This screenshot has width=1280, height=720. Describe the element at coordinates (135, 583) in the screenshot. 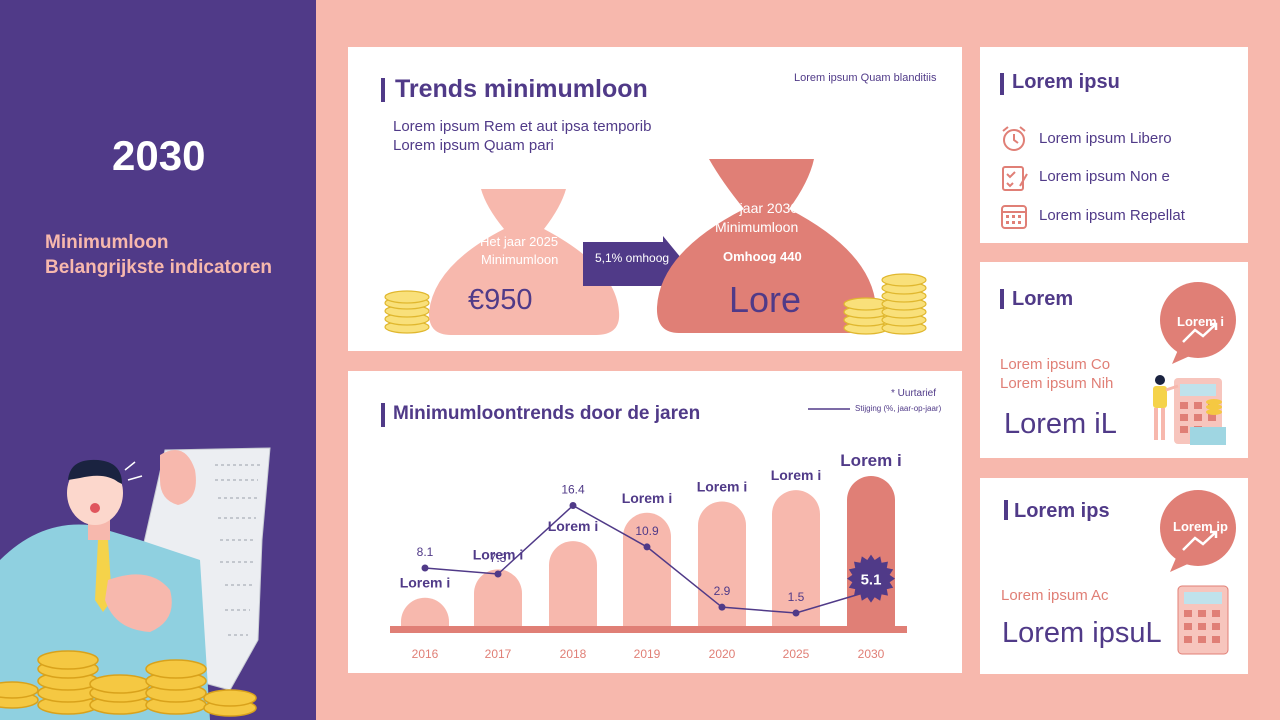

I see `man-with-receipt-illustration` at that location.